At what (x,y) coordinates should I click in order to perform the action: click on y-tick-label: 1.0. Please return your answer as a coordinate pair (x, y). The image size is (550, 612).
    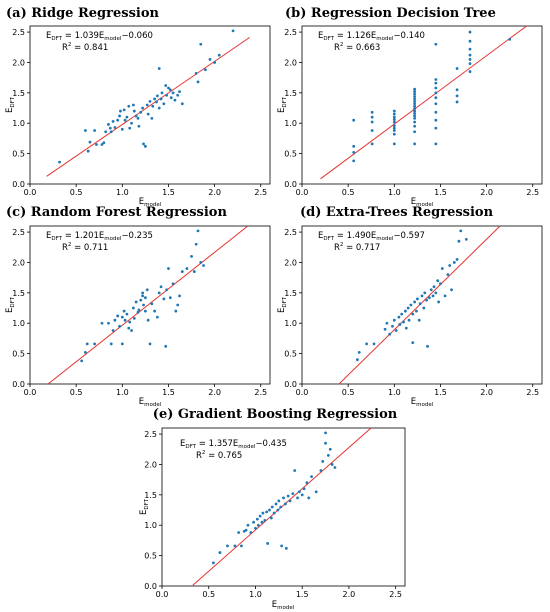
    Looking at the image, I should click on (18, 323).